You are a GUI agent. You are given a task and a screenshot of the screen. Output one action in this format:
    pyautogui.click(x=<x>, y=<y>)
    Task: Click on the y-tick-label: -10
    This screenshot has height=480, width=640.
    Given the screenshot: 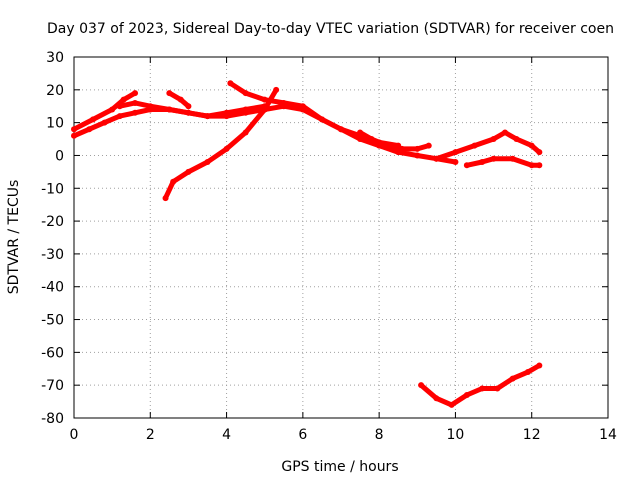 What is the action you would take?
    pyautogui.click(x=52, y=189)
    